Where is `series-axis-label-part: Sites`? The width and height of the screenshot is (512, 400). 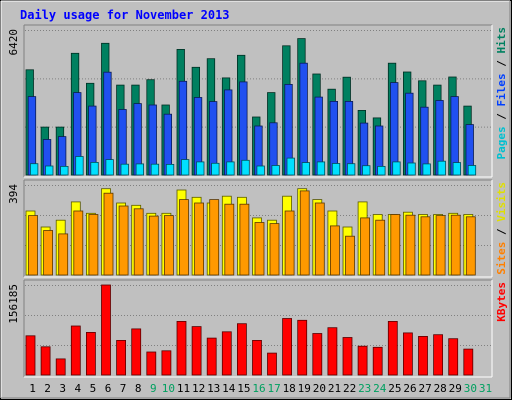
series-axis-label-part: Sites is located at coordinates (501, 258).